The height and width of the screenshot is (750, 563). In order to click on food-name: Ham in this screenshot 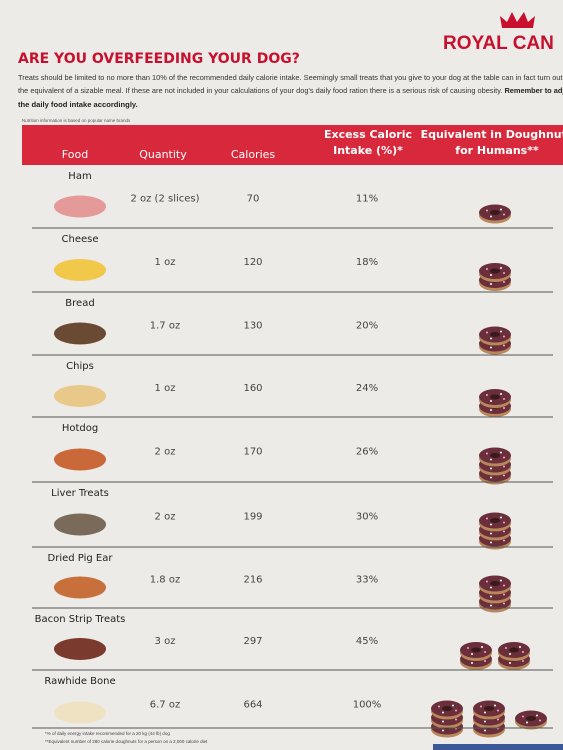, I will do `click(79, 176)`.